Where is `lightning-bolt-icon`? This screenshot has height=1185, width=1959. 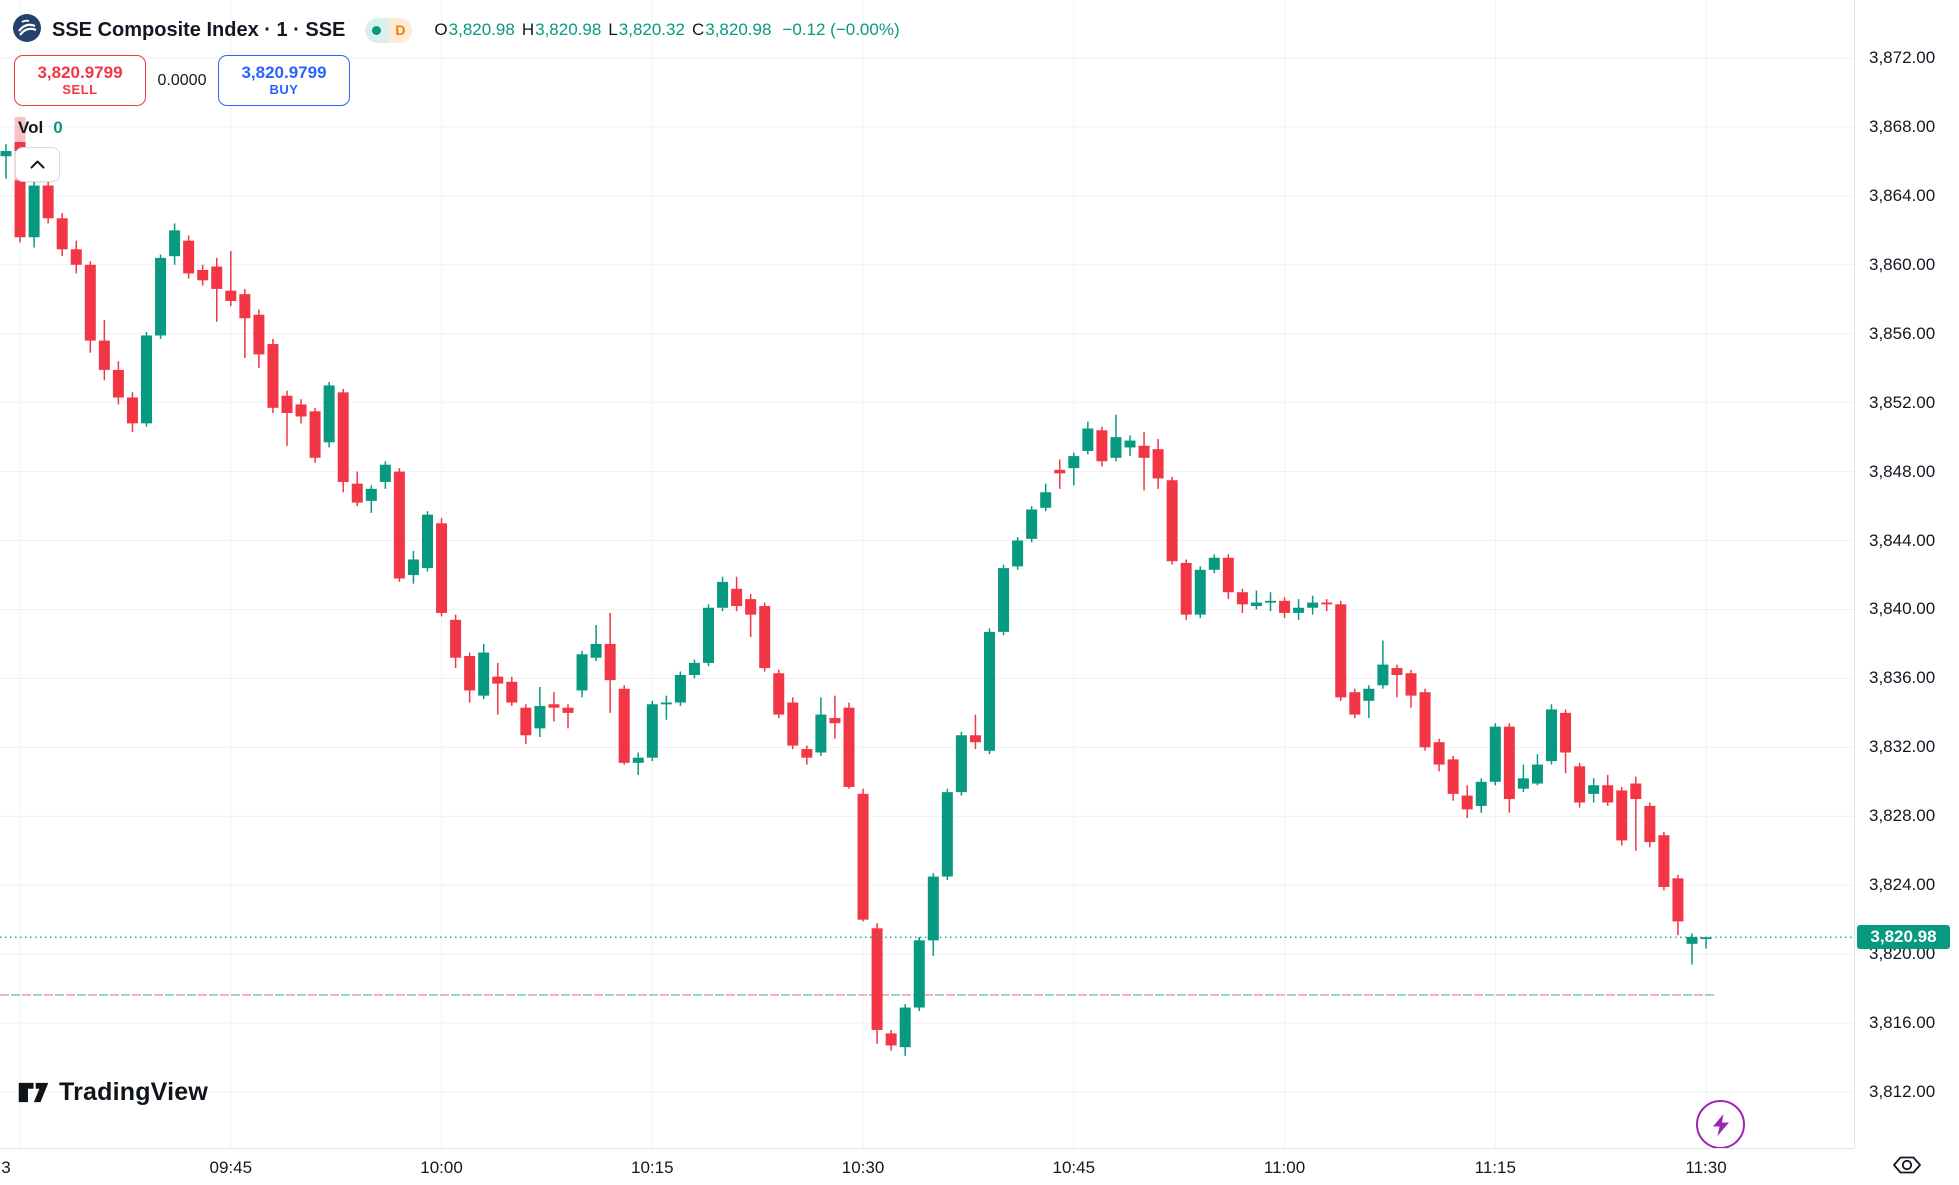 lightning-bolt-icon is located at coordinates (1720, 1124).